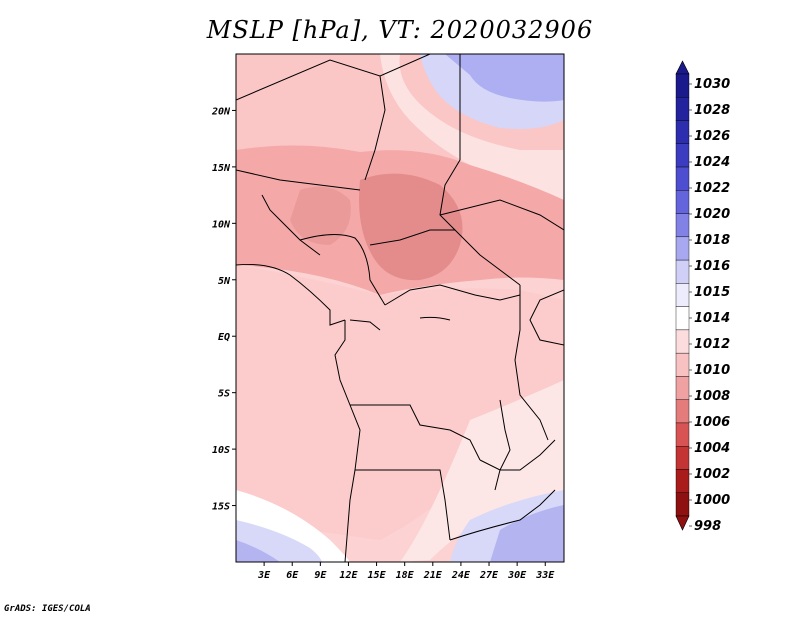  I want to click on coast-lake-victoria, so click(546, 317).